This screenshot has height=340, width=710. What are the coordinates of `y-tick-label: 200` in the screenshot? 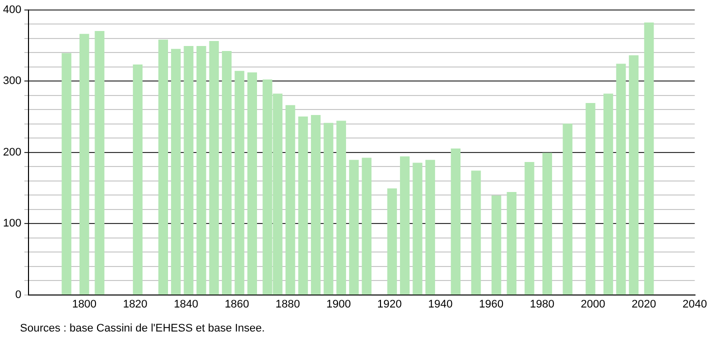 It's located at (12, 152).